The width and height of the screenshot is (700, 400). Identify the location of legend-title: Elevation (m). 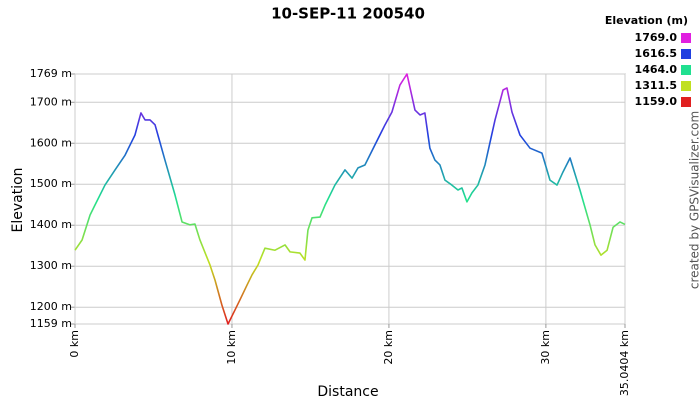
(646, 20).